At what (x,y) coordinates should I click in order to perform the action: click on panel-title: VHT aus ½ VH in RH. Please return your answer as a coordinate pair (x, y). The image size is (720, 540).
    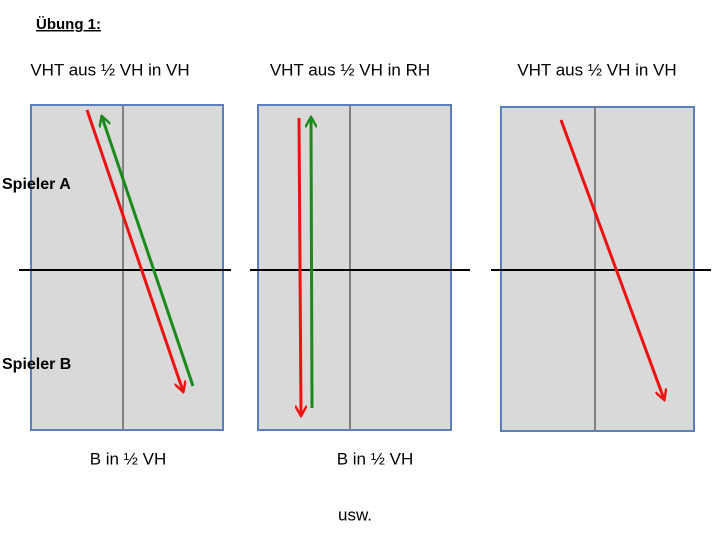
    Looking at the image, I should click on (350, 69).